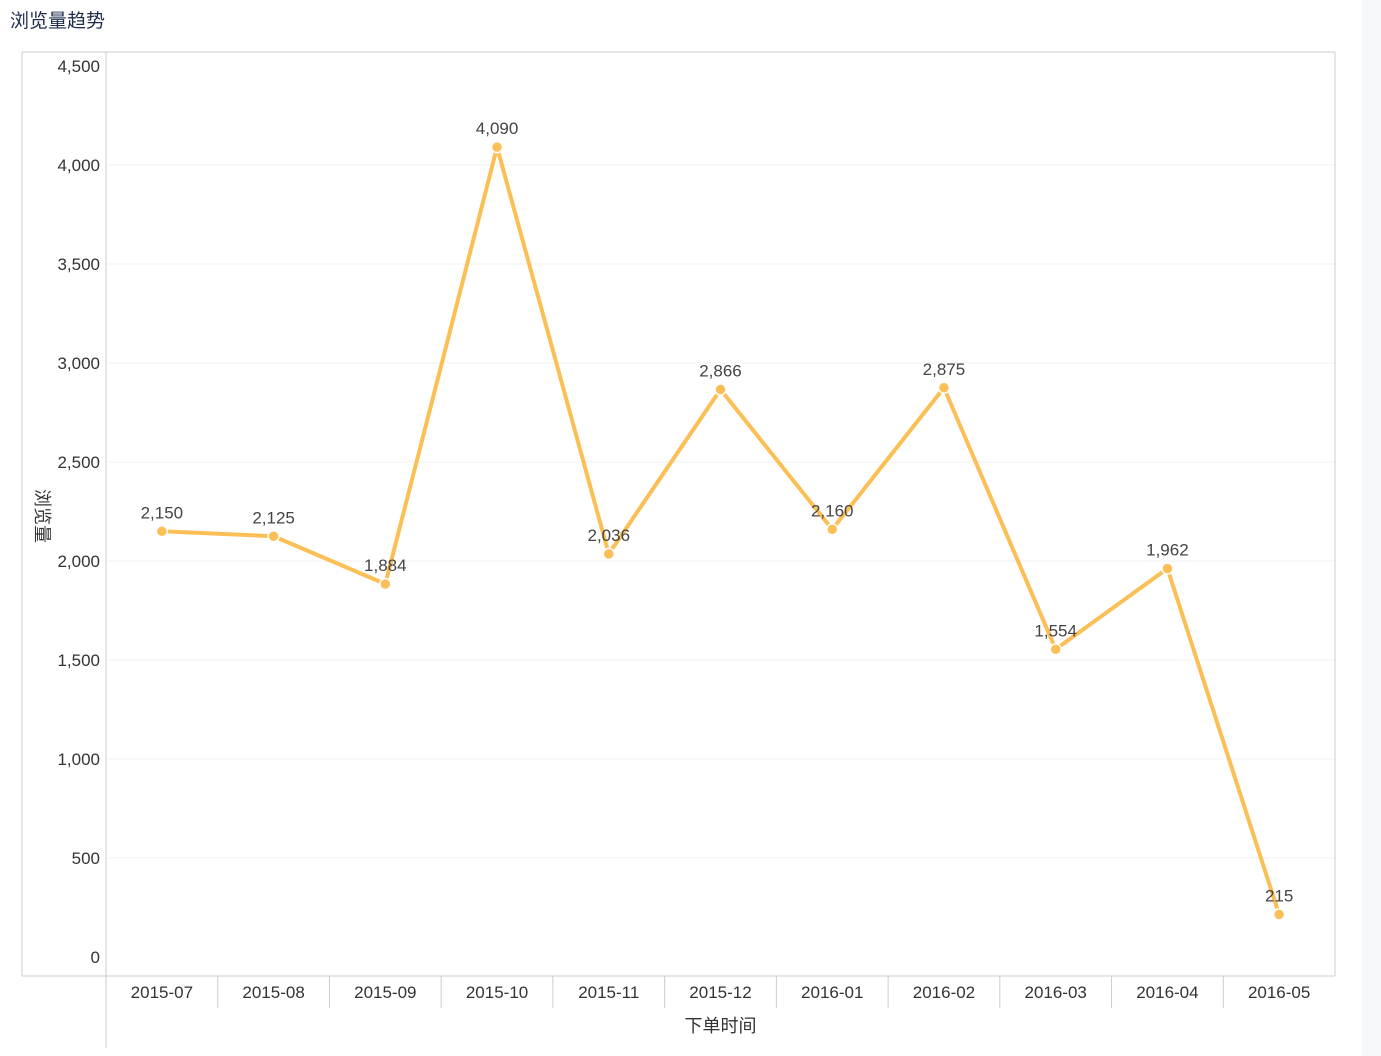  What do you see at coordinates (720, 371) in the screenshot?
I see `data-label: 2,866` at bounding box center [720, 371].